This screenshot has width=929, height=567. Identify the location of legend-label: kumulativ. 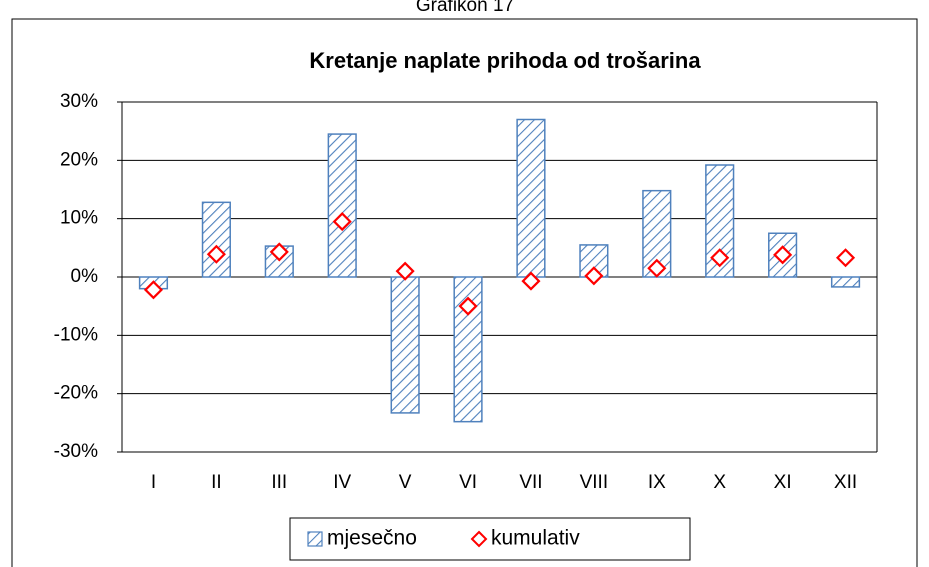
(535, 538).